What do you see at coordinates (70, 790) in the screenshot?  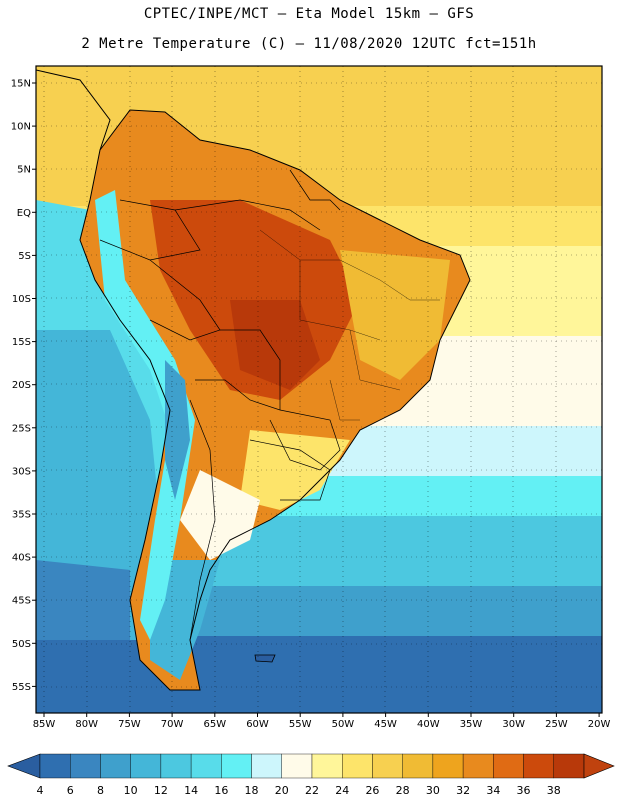 I see `colorbar-label: 6` at bounding box center [70, 790].